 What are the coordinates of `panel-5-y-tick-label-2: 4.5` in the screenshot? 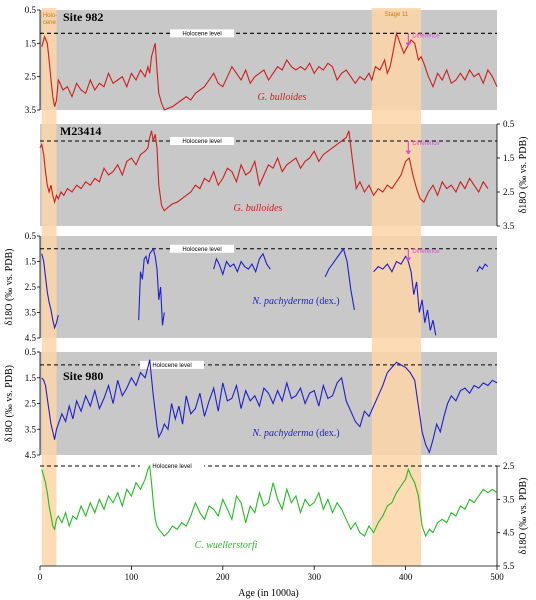 It's located at (509, 533).